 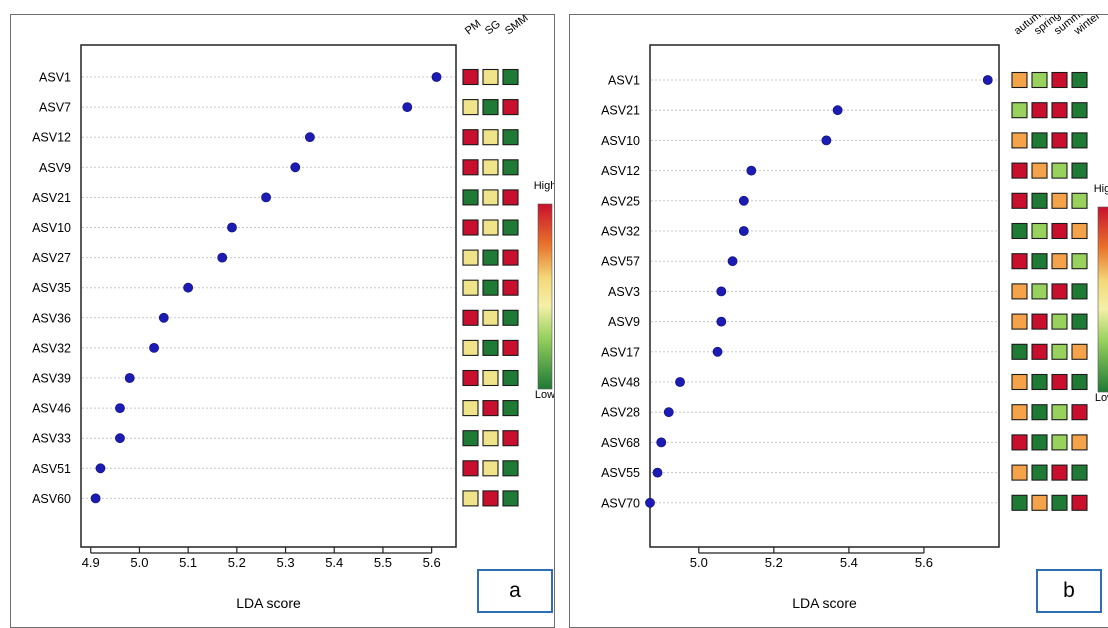 I want to click on legend-low-label: Low, so click(x=1101, y=398).